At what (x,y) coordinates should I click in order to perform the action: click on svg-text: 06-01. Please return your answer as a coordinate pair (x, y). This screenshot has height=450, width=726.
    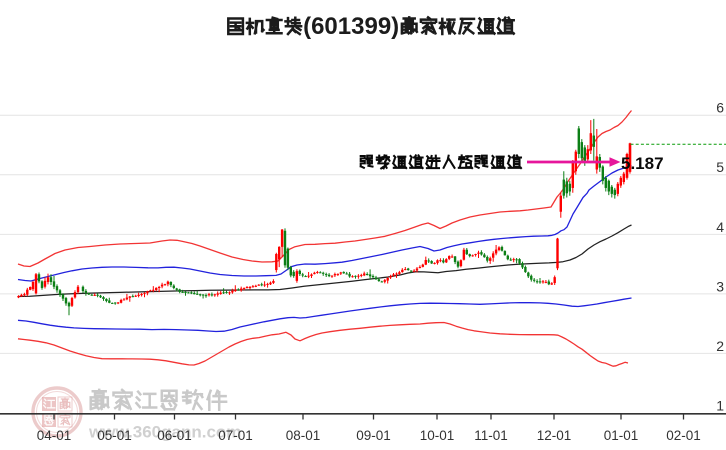
    Looking at the image, I should click on (174, 435).